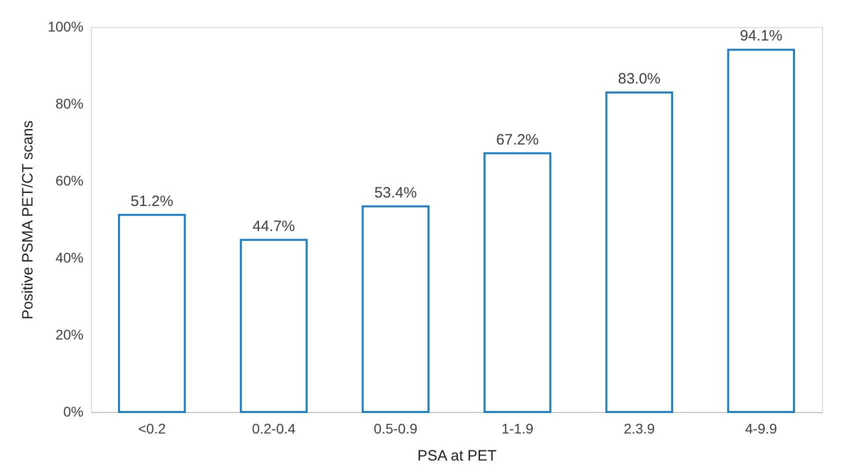 The width and height of the screenshot is (857, 473). I want to click on x-tick-label: 0.5-0.9, so click(396, 428).